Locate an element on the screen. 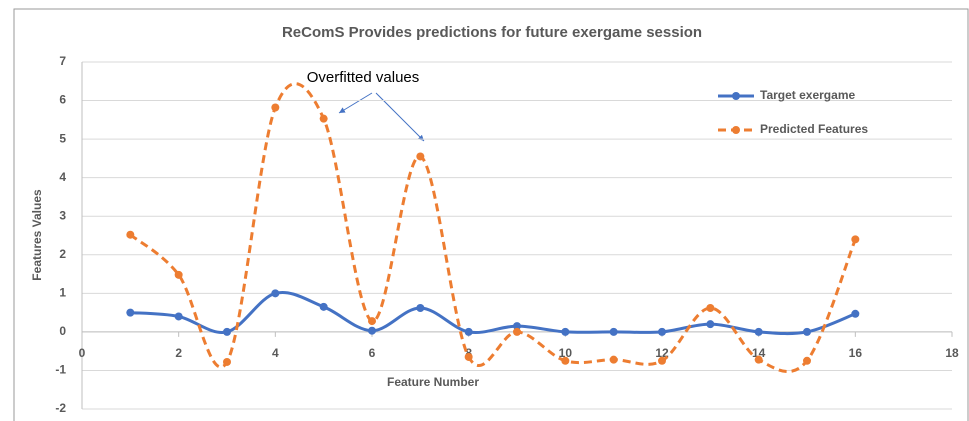  y-tick-label: 5 is located at coordinates (62, 138).